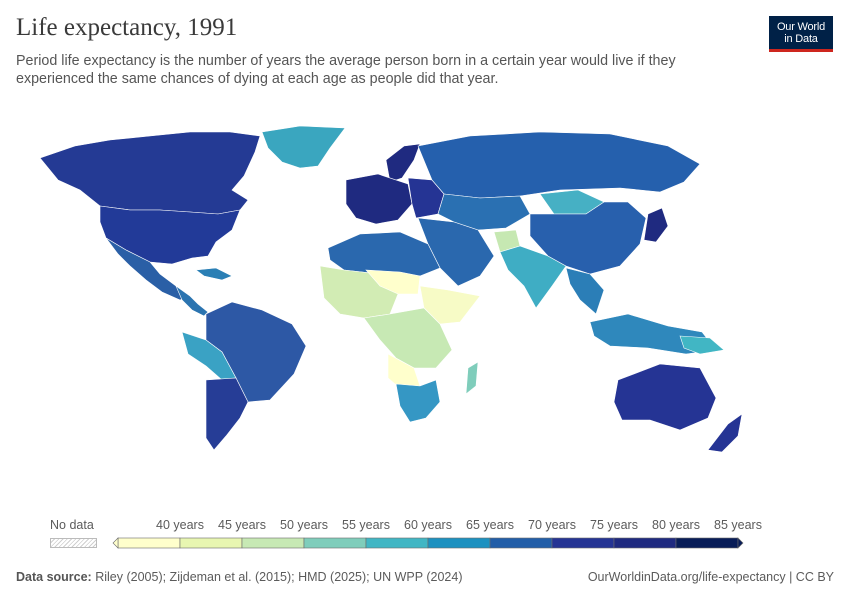 The image size is (850, 600). What do you see at coordinates (127, 27) in the screenshot?
I see `chart-title: Life expectancy, 1991` at bounding box center [127, 27].